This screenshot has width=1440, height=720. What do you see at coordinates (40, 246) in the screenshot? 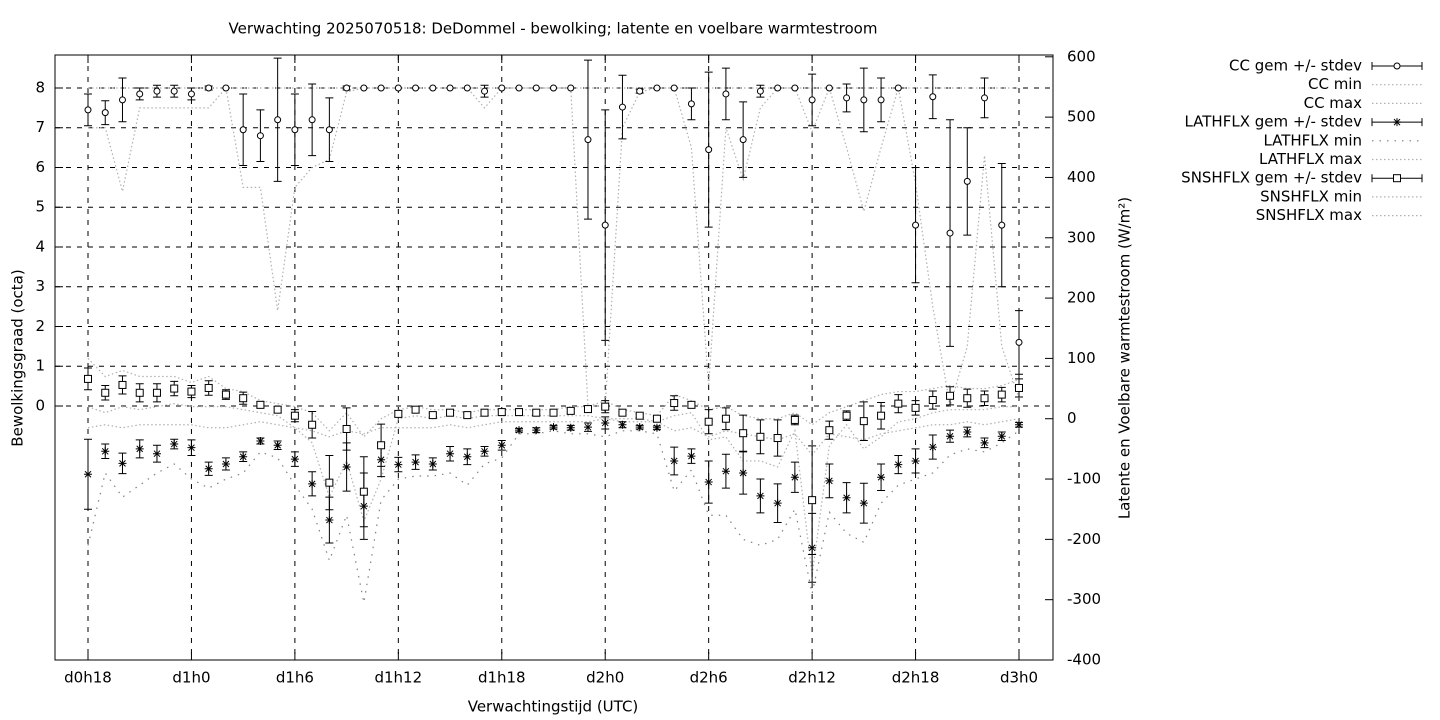
I see `y-tick-label: 4` at bounding box center [40, 246].